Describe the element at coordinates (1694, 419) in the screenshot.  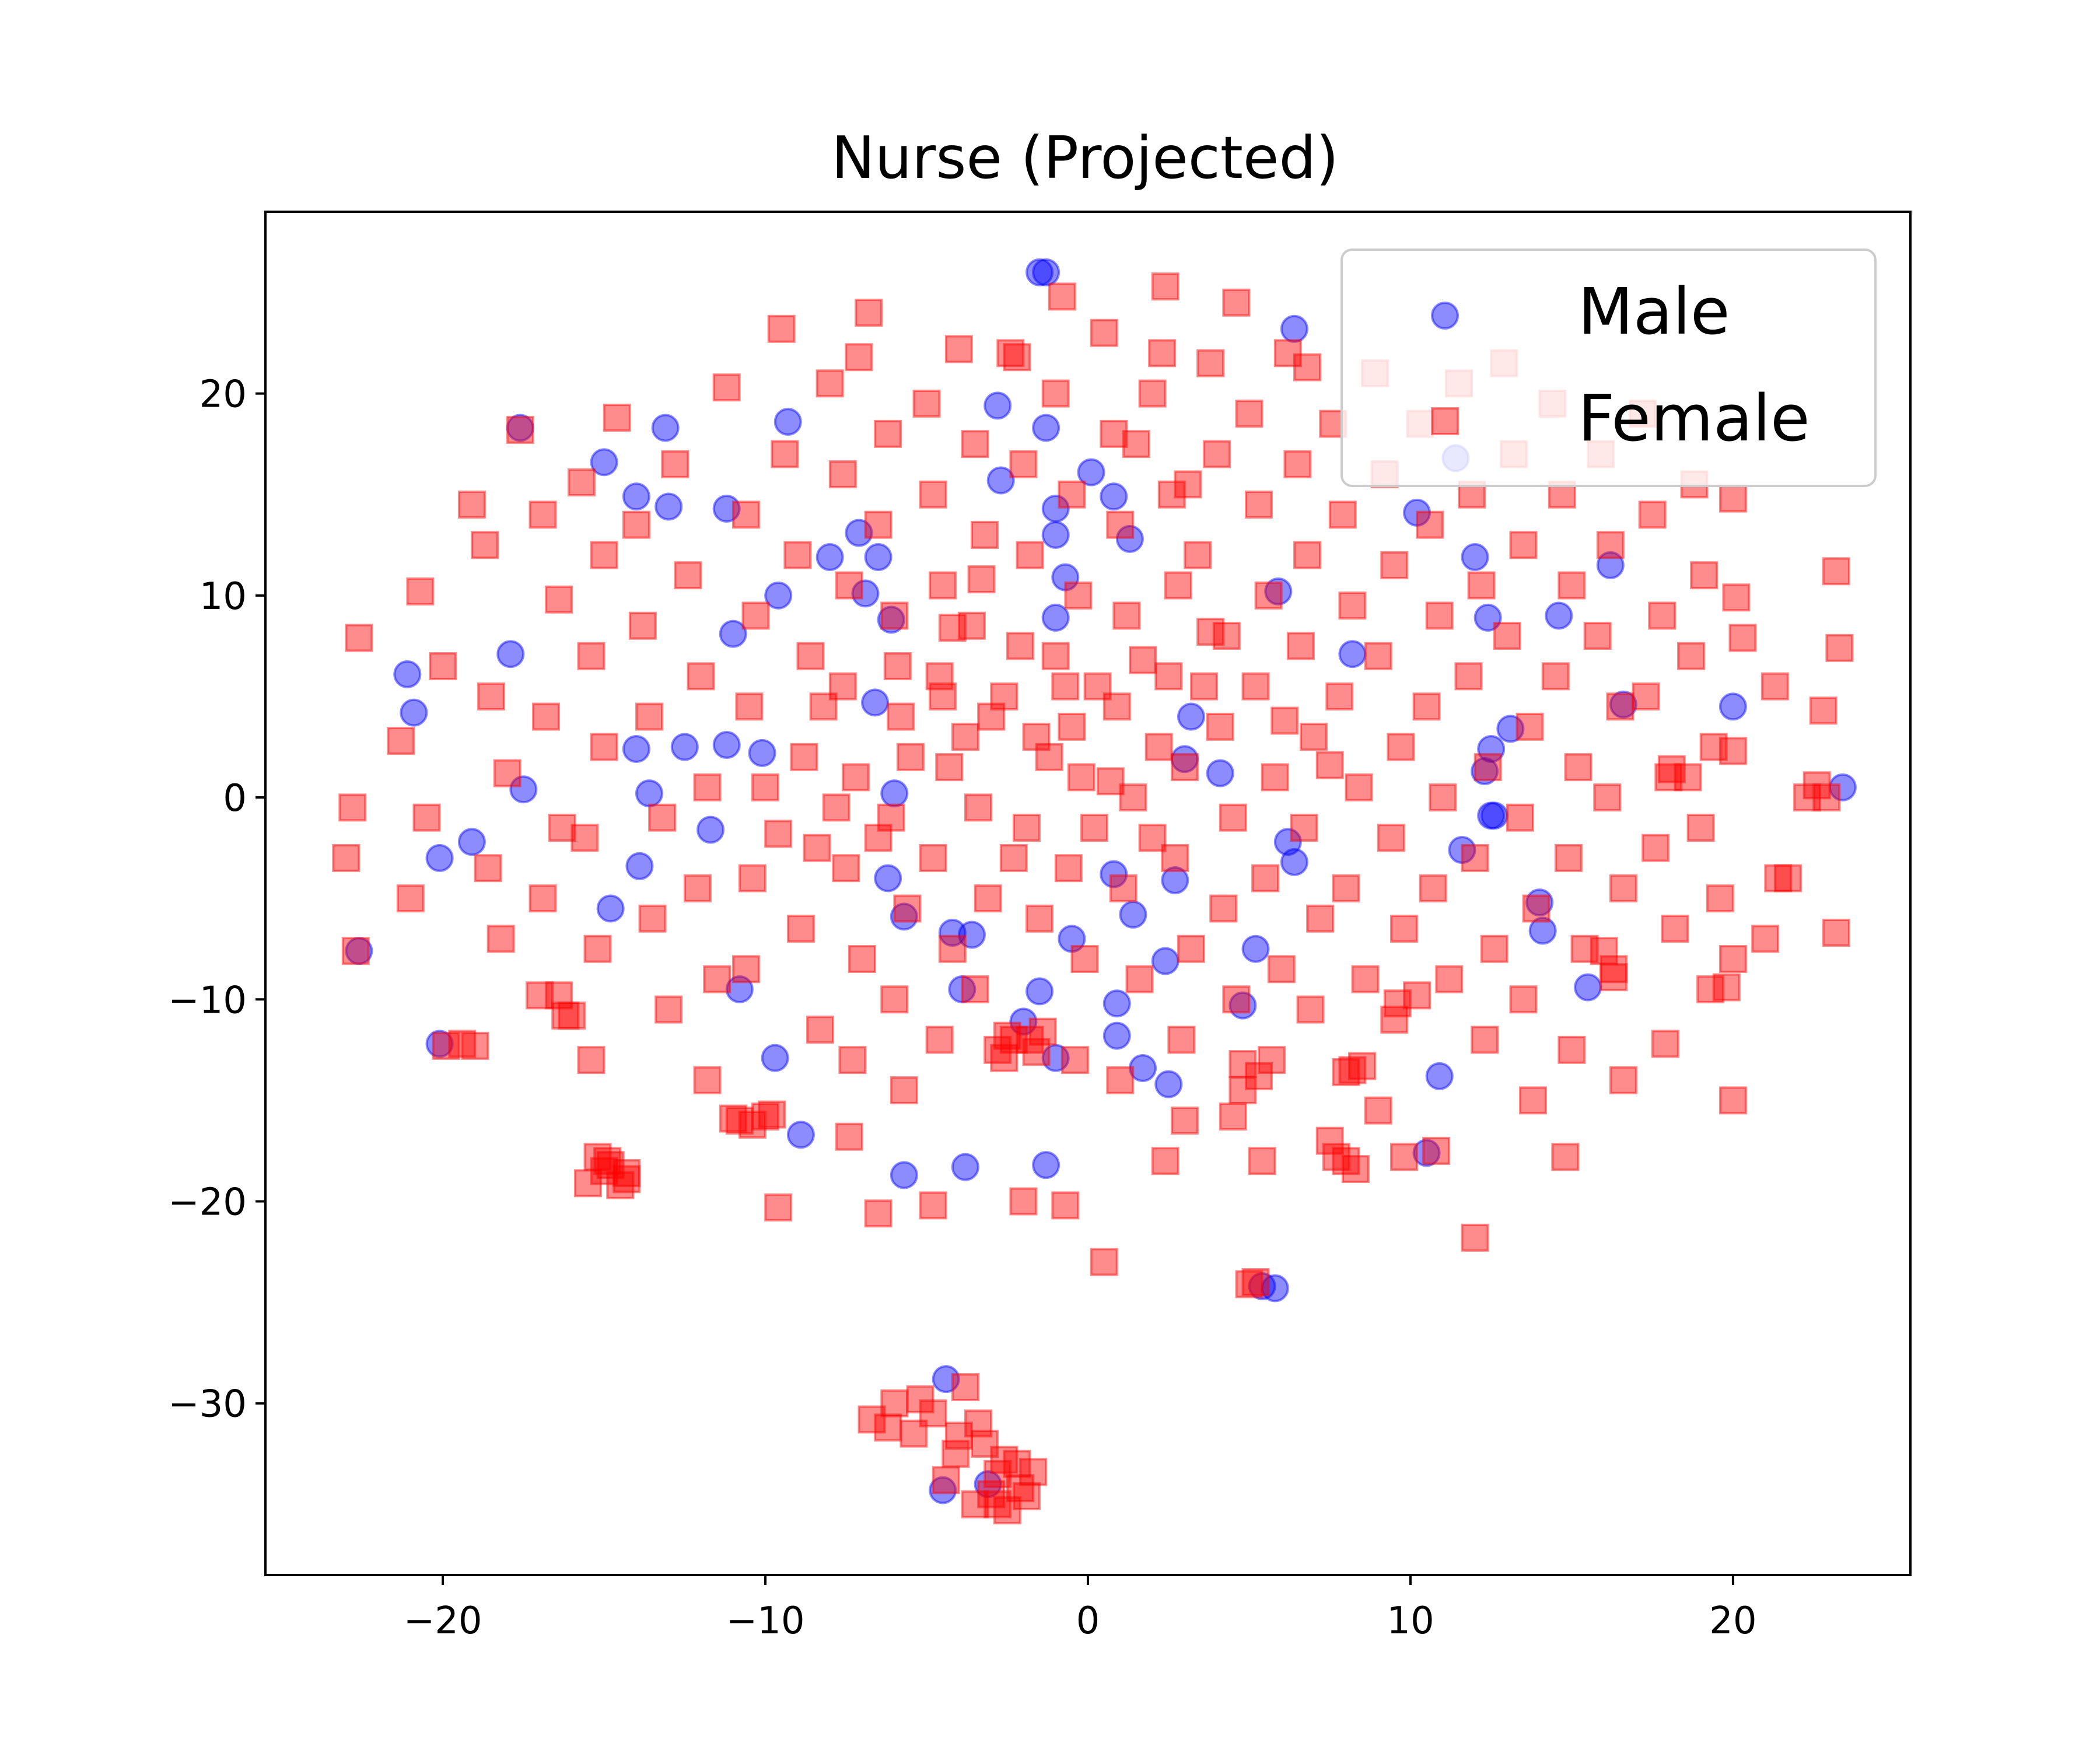
I see `legend-label-female: Female` at that location.